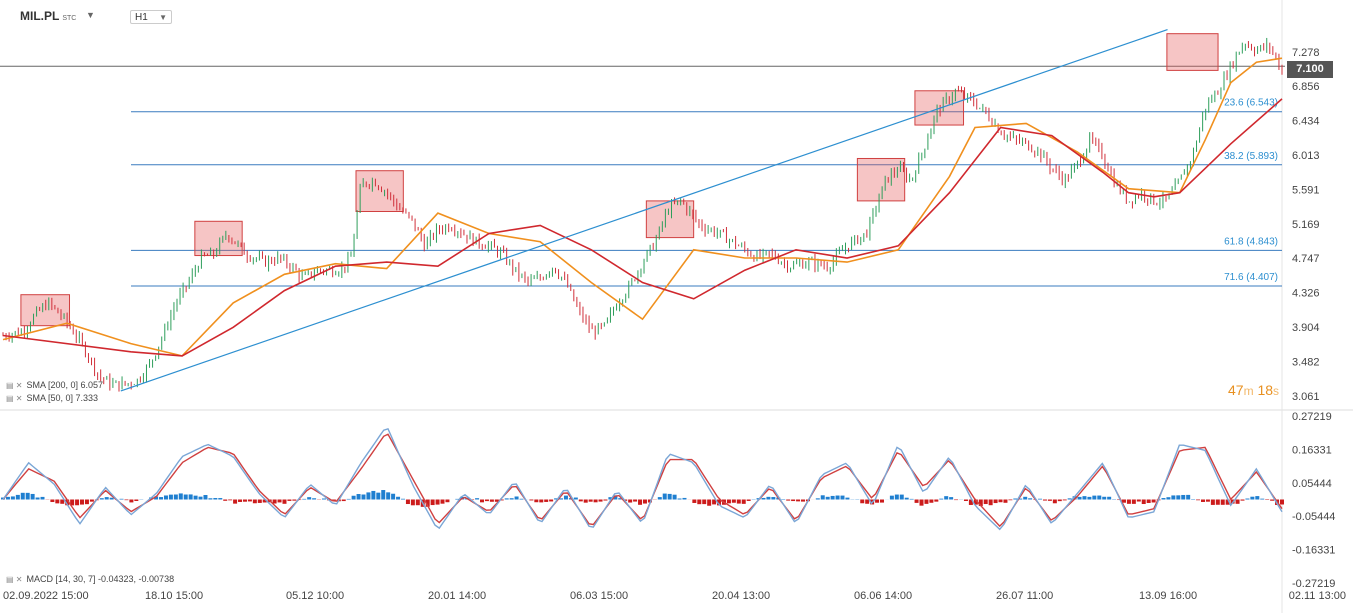 Image resolution: width=1353 pixels, height=613 pixels. Describe the element at coordinates (1306, 328) in the screenshot. I see `price-tick-label: 3.904` at that location.